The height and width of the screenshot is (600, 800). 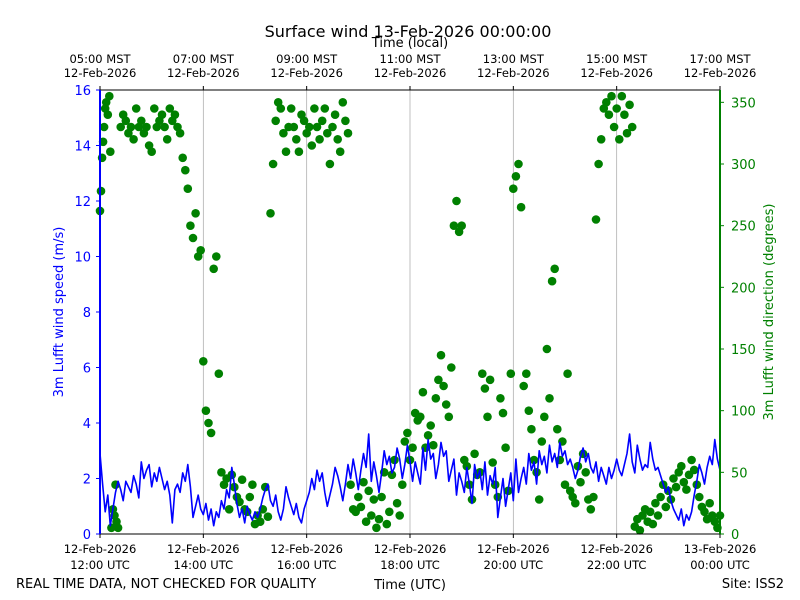 I want to click on top-tick-time: 07:00 MST, so click(x=204, y=59).